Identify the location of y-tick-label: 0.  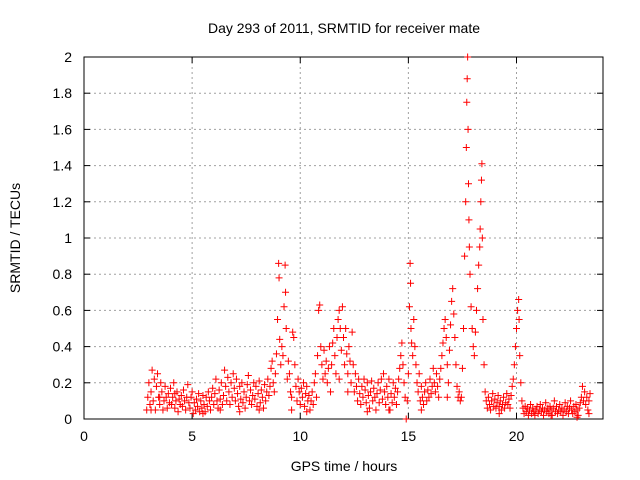
(68, 419).